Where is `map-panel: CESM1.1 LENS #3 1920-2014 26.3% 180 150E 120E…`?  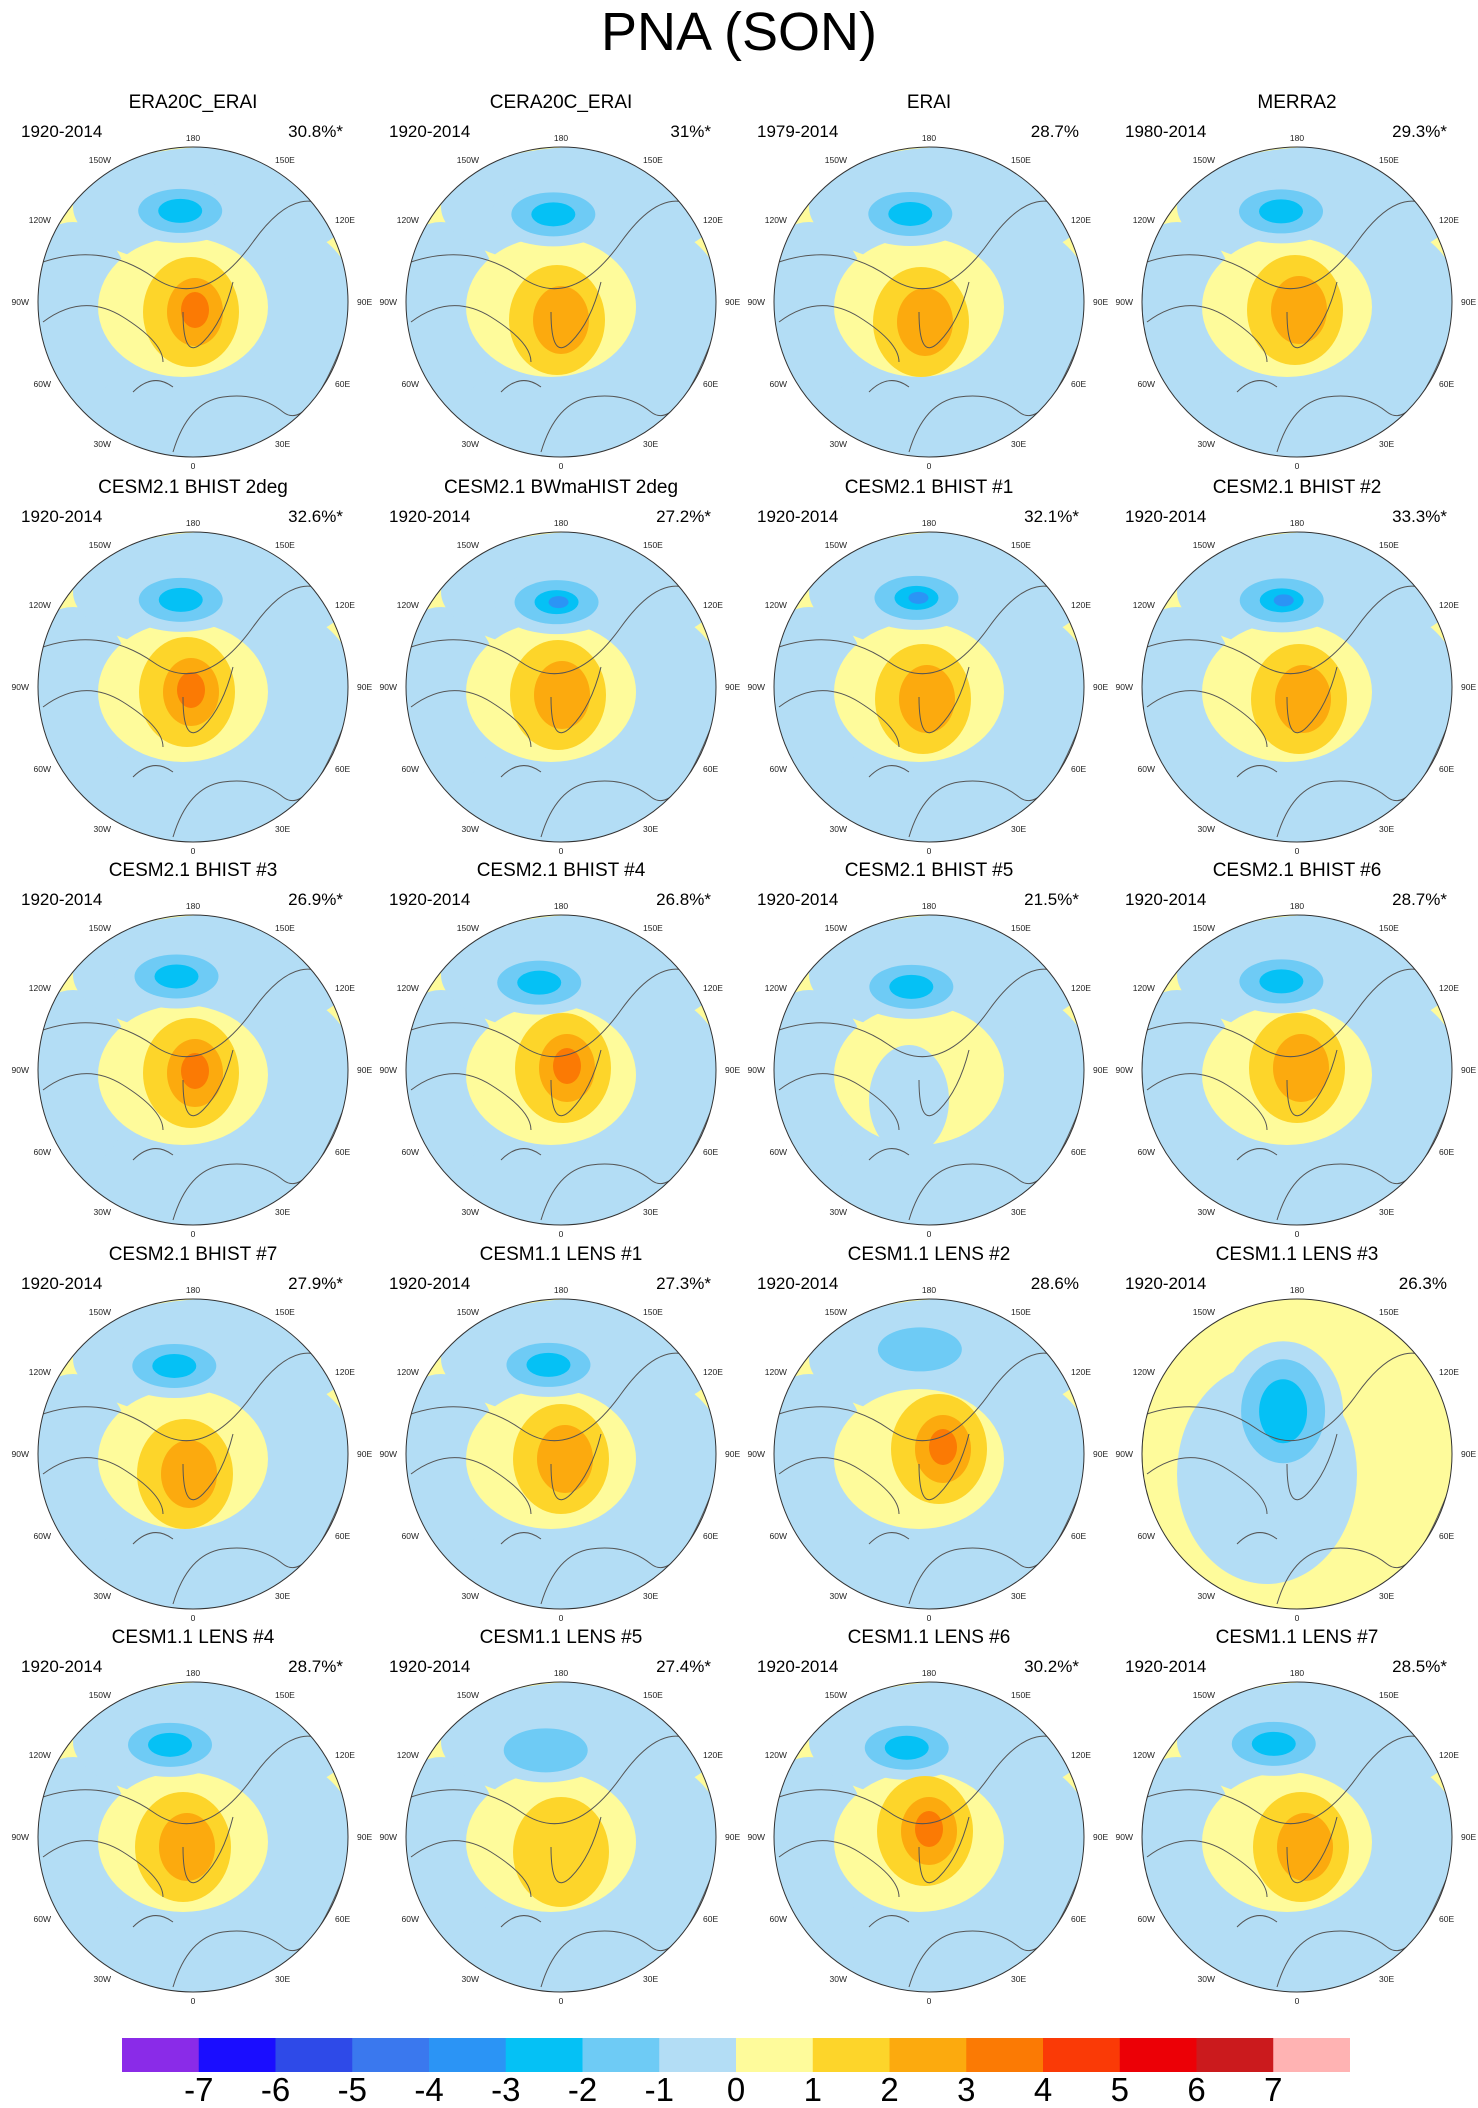
map-panel: CESM1.1 LENS #3 1920-2014 26.3% 180 150E 120E… is located at coordinates (1295, 1435).